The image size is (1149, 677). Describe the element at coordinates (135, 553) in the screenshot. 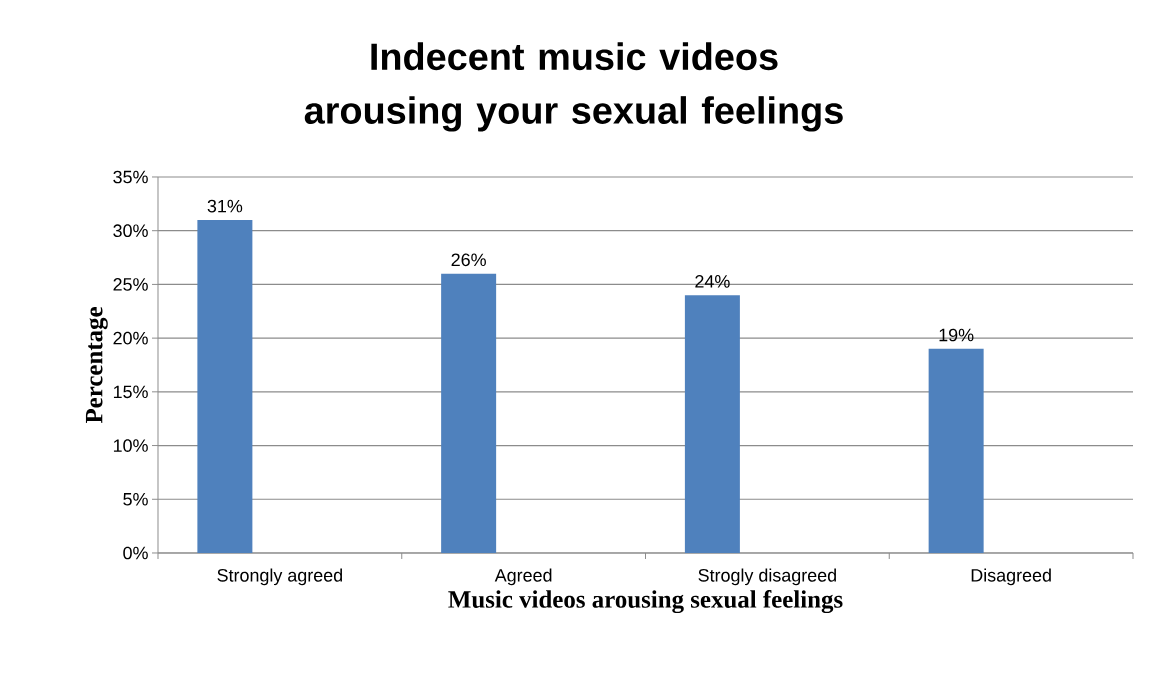

I see `y-tick-label: 0%` at that location.